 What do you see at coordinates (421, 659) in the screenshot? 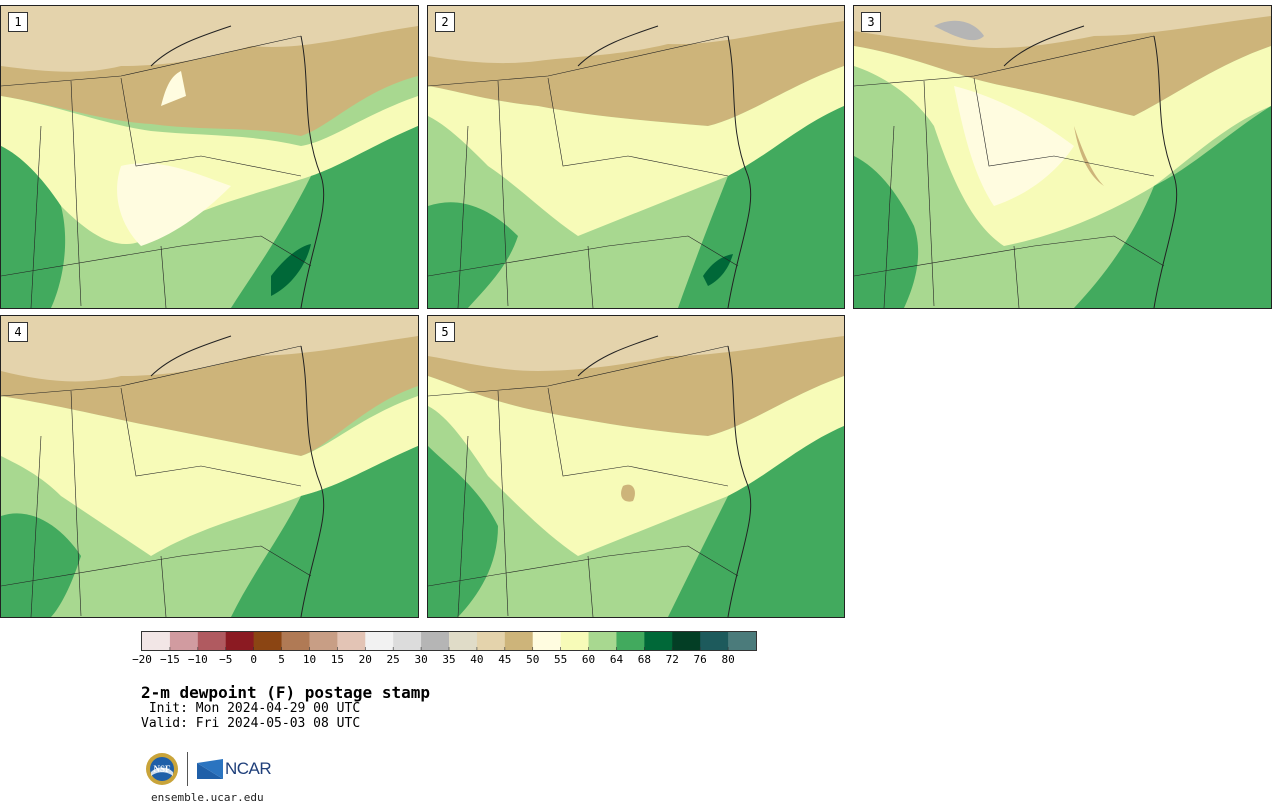
I see `colorbar-tick-label: 30` at bounding box center [421, 659].